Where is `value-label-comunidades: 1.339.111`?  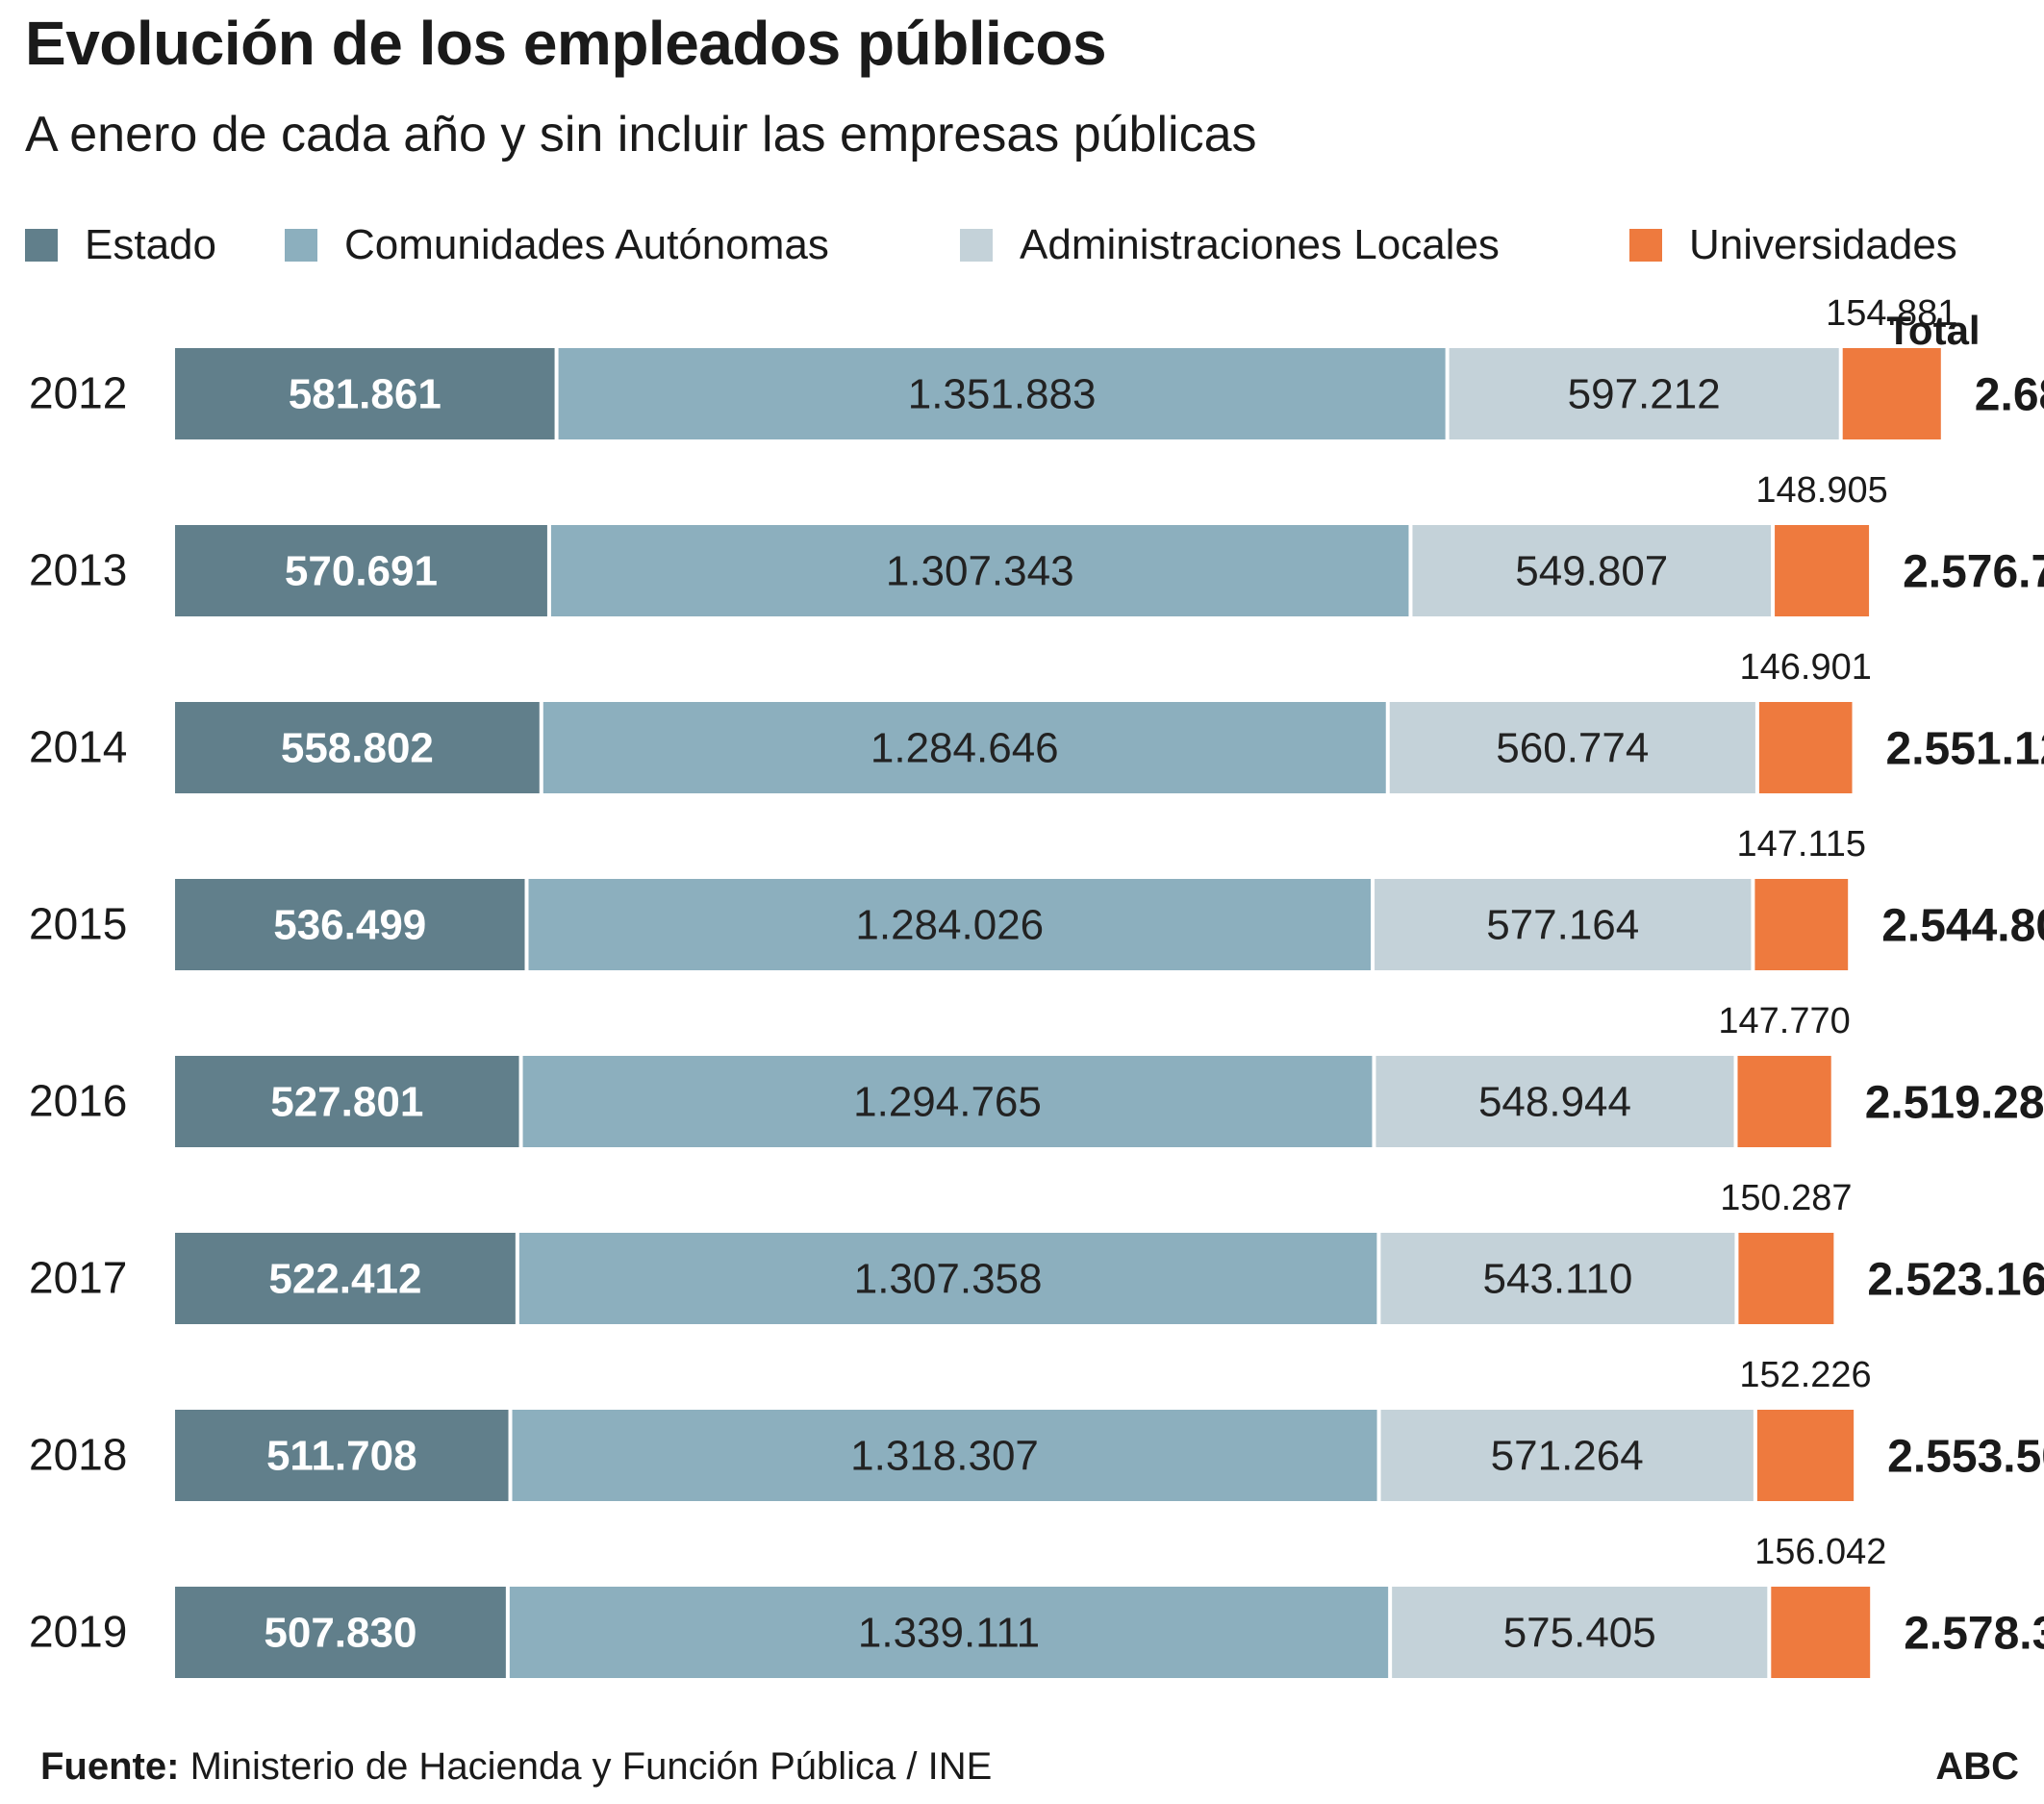
value-label-comunidades: 1.339.111 is located at coordinates (949, 1633).